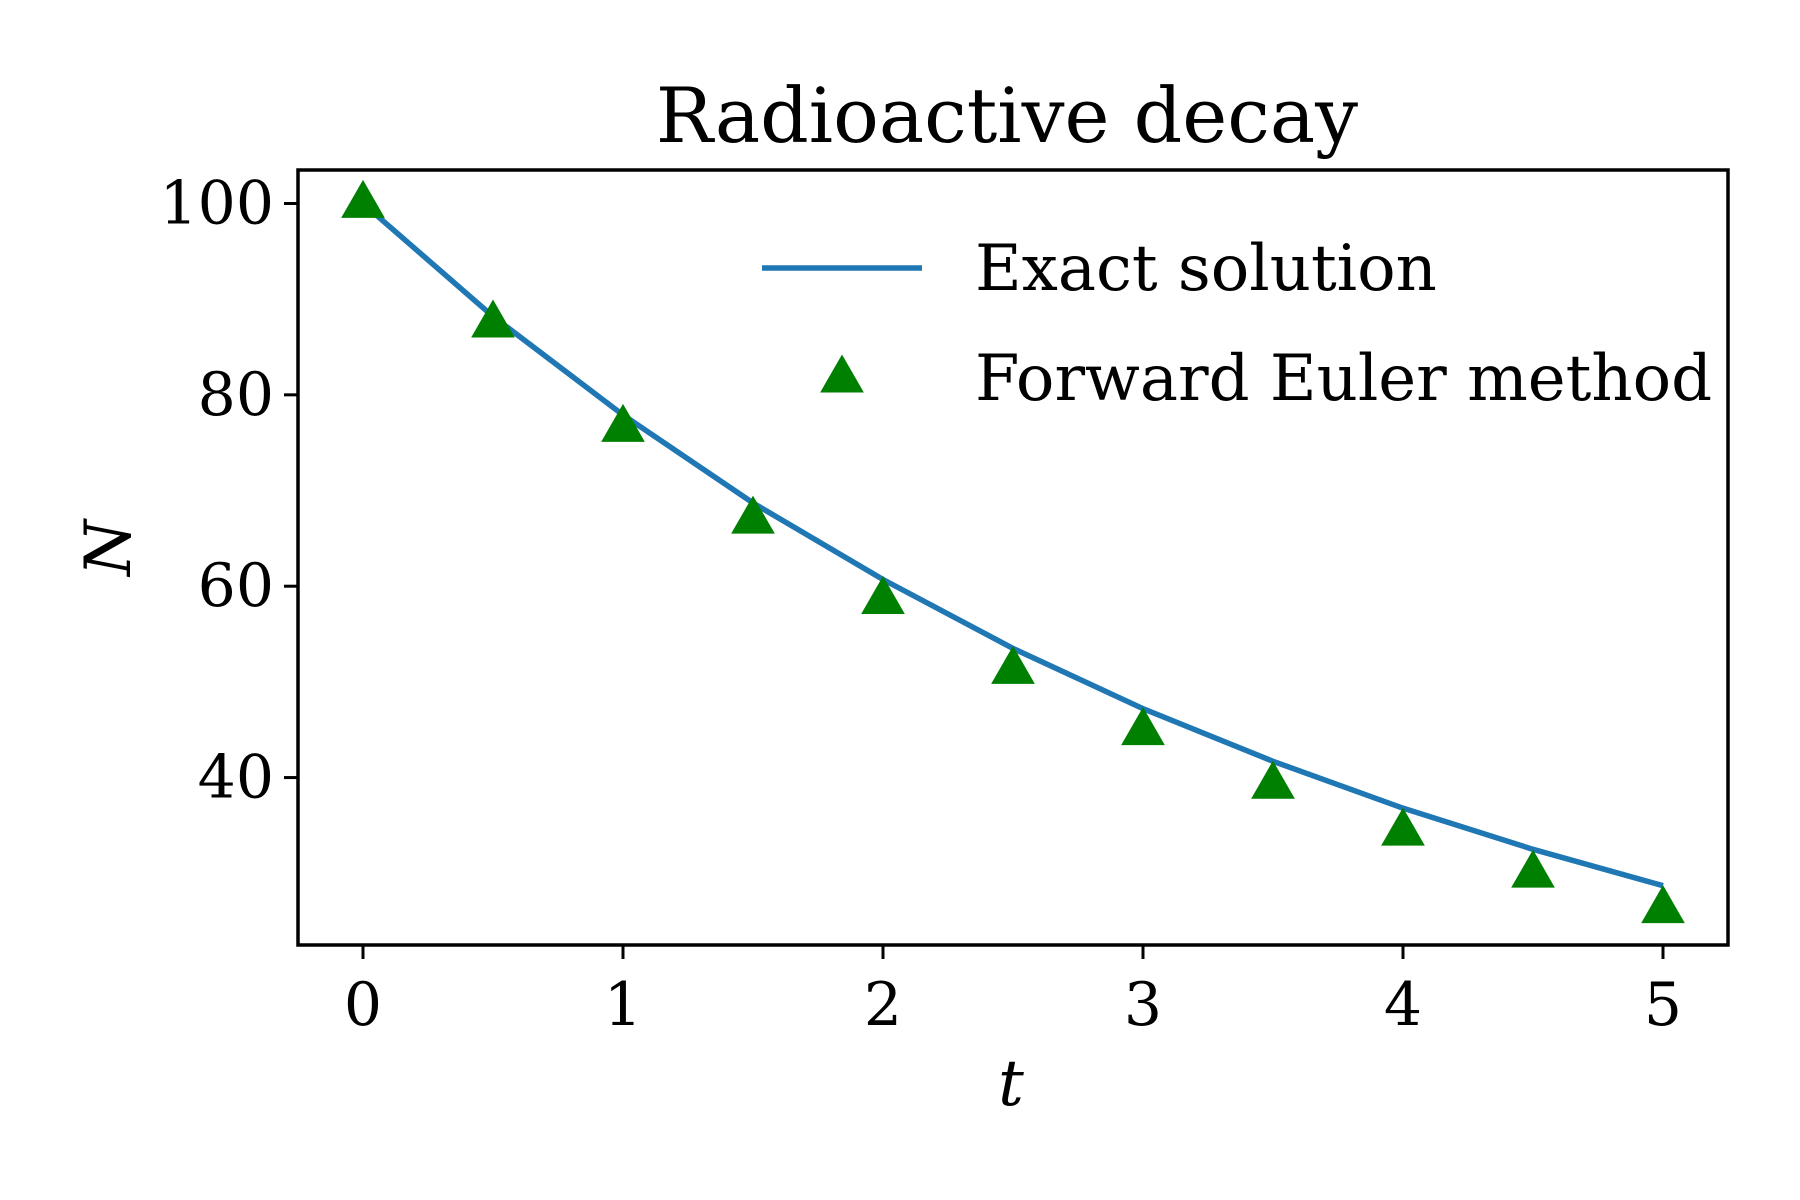 This screenshot has height=1200, width=1800. I want to click on y-tick-label: 100, so click(216, 203).